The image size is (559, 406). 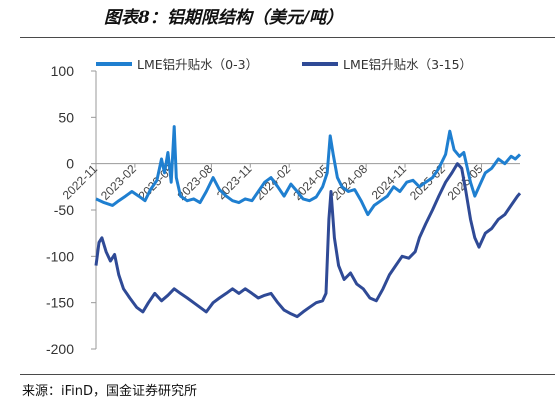 What do you see at coordinates (110, 391) in the screenshot?
I see `source-note: 来源：iFinD，国金证券研究所` at bounding box center [110, 391].